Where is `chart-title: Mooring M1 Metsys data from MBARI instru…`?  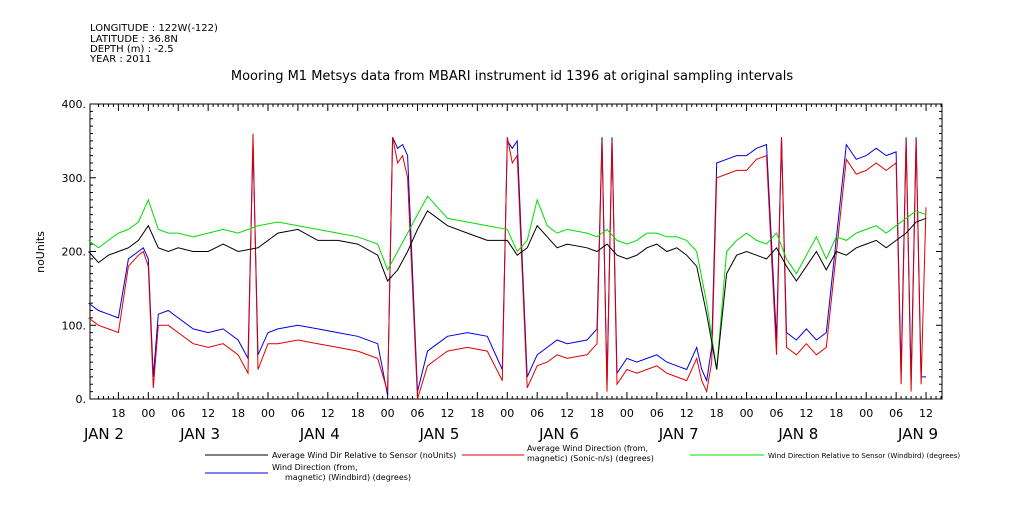 chart-title: Mooring M1 Metsys data from MBARI instru… is located at coordinates (512, 76).